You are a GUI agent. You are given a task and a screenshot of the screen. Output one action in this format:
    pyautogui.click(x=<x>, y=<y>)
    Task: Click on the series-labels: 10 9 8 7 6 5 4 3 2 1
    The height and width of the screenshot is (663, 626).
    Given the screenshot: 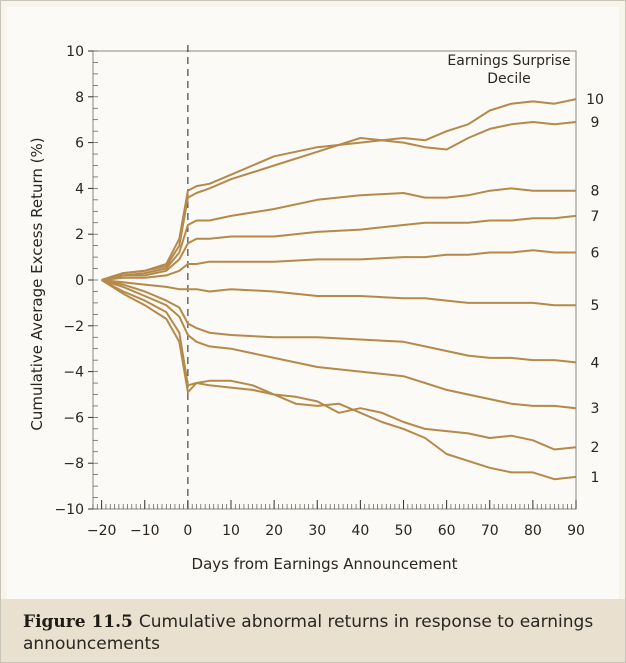 What is the action you would take?
    pyautogui.click(x=595, y=289)
    